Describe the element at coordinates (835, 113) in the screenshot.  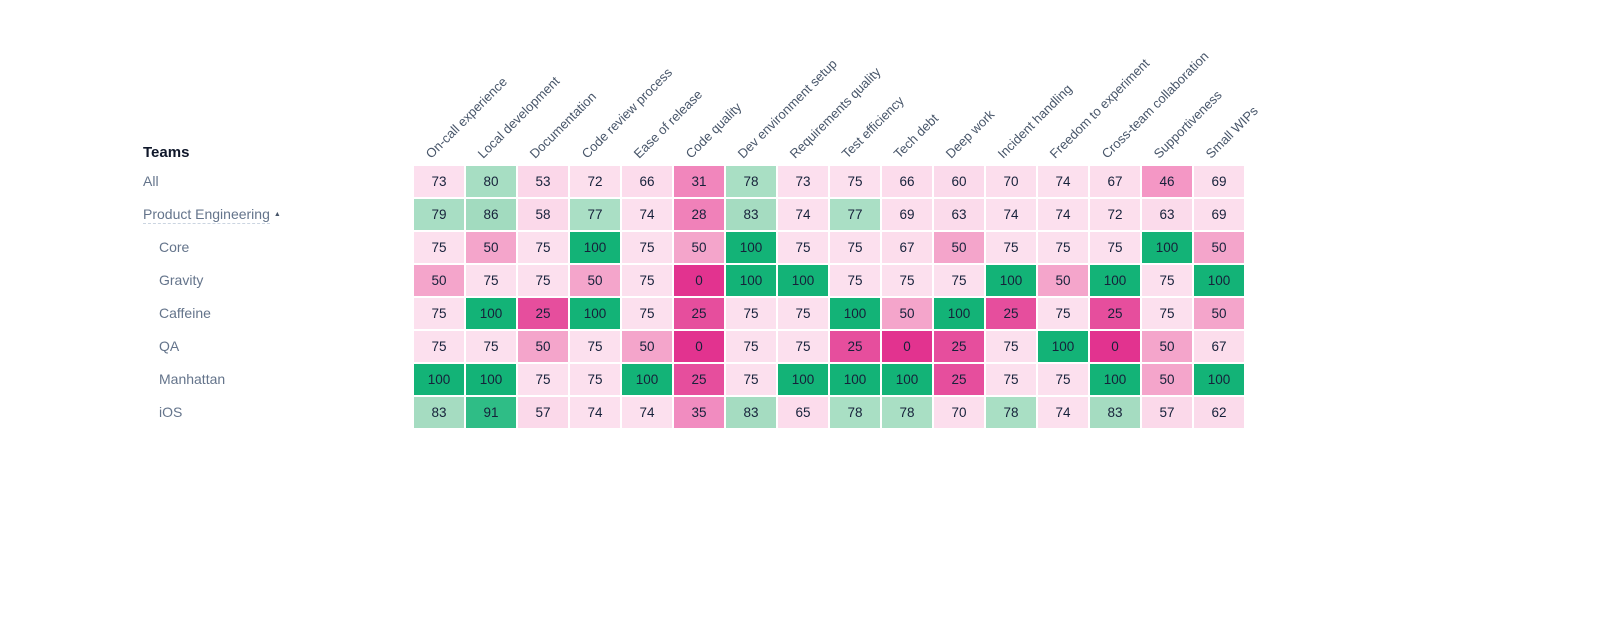
I see `column-header-requirements-quality: Requirements quality` at that location.